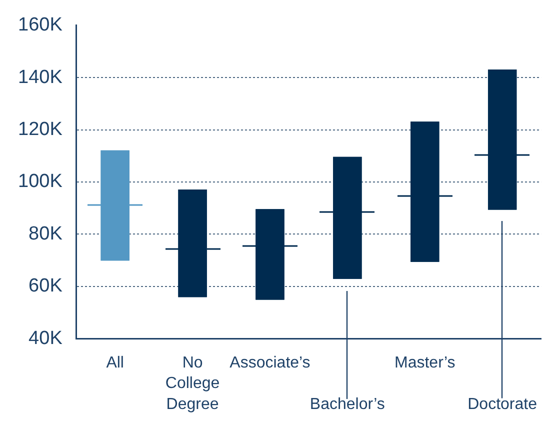 The width and height of the screenshot is (551, 431). What do you see at coordinates (40, 181) in the screenshot?
I see `y-tick-label: 100K` at bounding box center [40, 181].